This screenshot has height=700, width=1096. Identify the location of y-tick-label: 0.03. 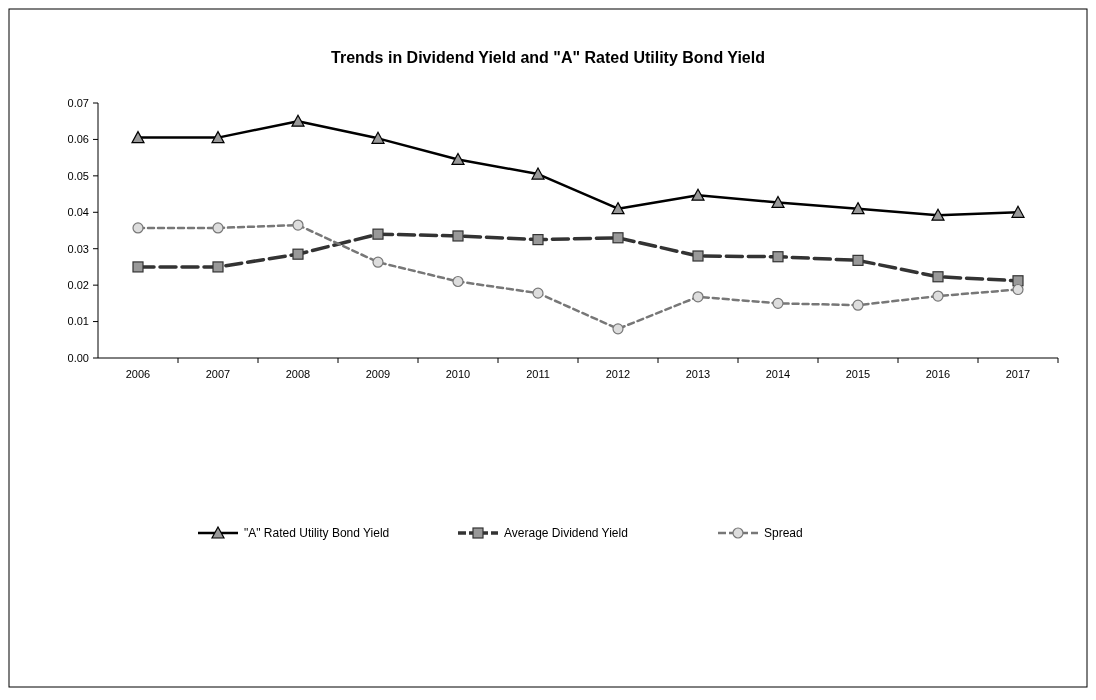
(78, 248).